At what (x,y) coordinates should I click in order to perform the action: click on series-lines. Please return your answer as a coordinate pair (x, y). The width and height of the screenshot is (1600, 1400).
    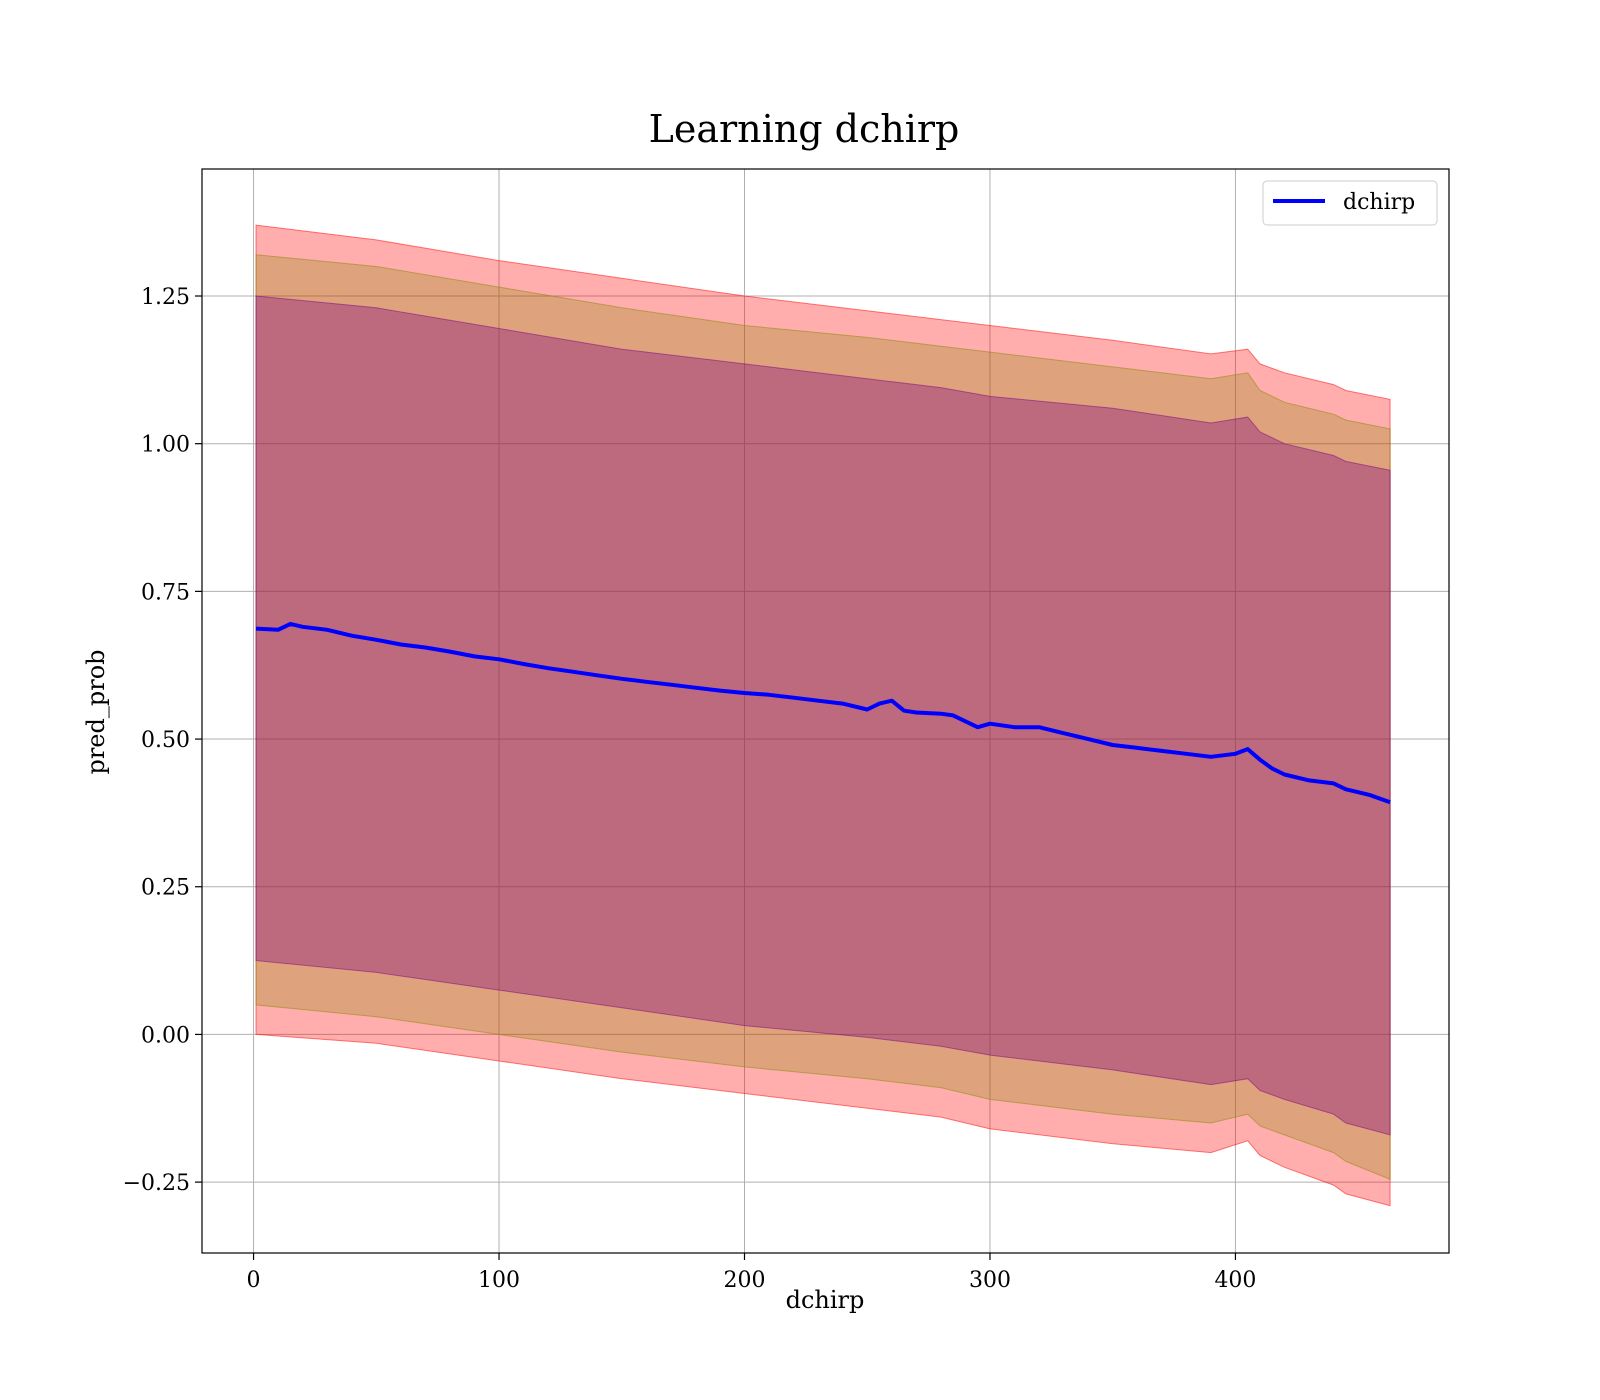
    Looking at the image, I should click on (823, 713).